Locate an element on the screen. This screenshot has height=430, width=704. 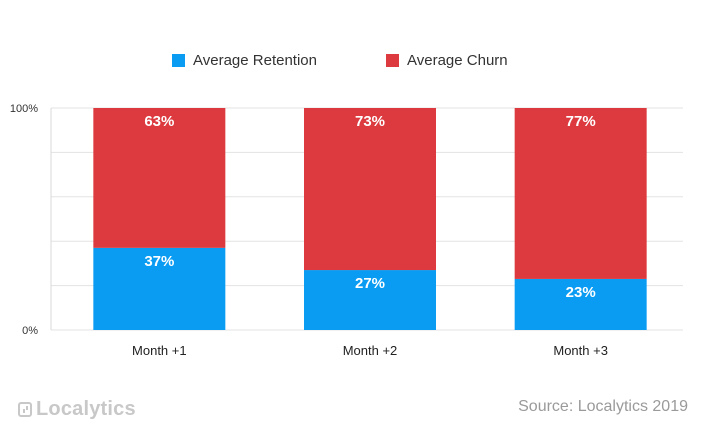
source-note: Source: Localytics 2019 is located at coordinates (603, 406).